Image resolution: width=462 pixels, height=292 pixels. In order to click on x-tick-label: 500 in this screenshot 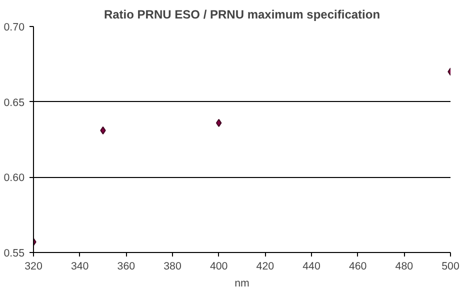, I will do `click(451, 266)`.